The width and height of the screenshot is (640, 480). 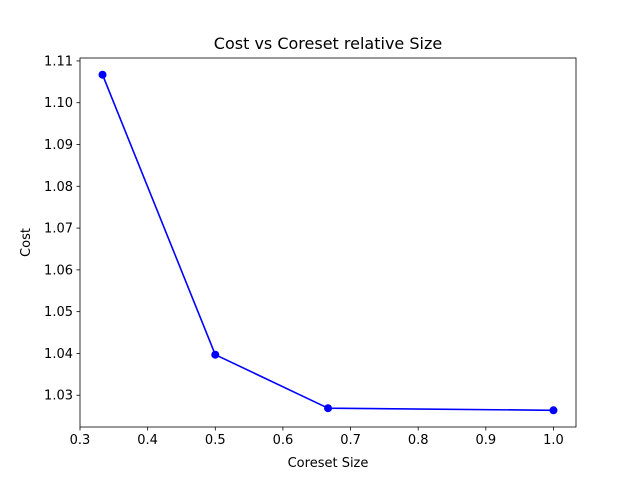 I want to click on y-tick-label: 1.10, so click(x=58, y=103).